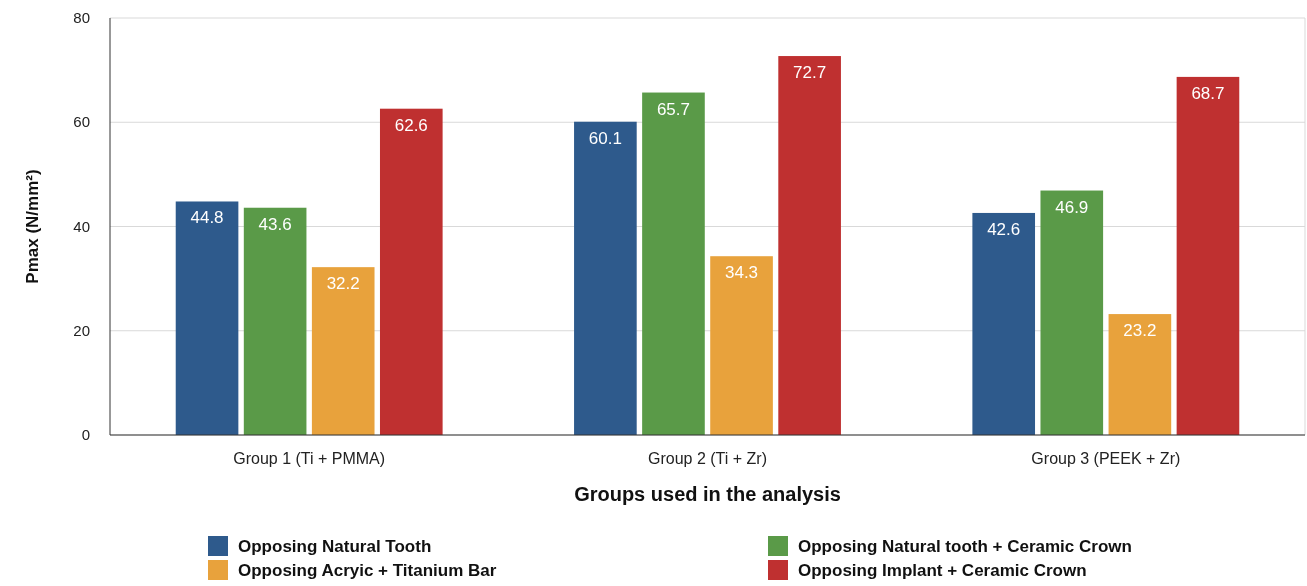 The image size is (1307, 586). Describe the element at coordinates (1208, 93) in the screenshot. I see `data-label: 68.7` at that location.